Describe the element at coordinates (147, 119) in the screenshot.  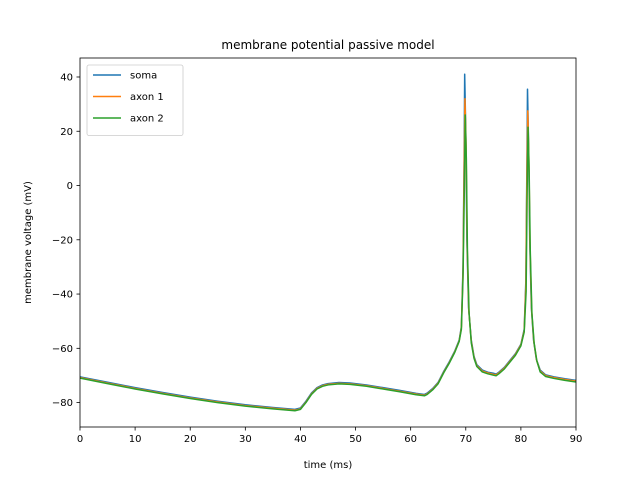
I see `legend-label: axon 2` at that location.